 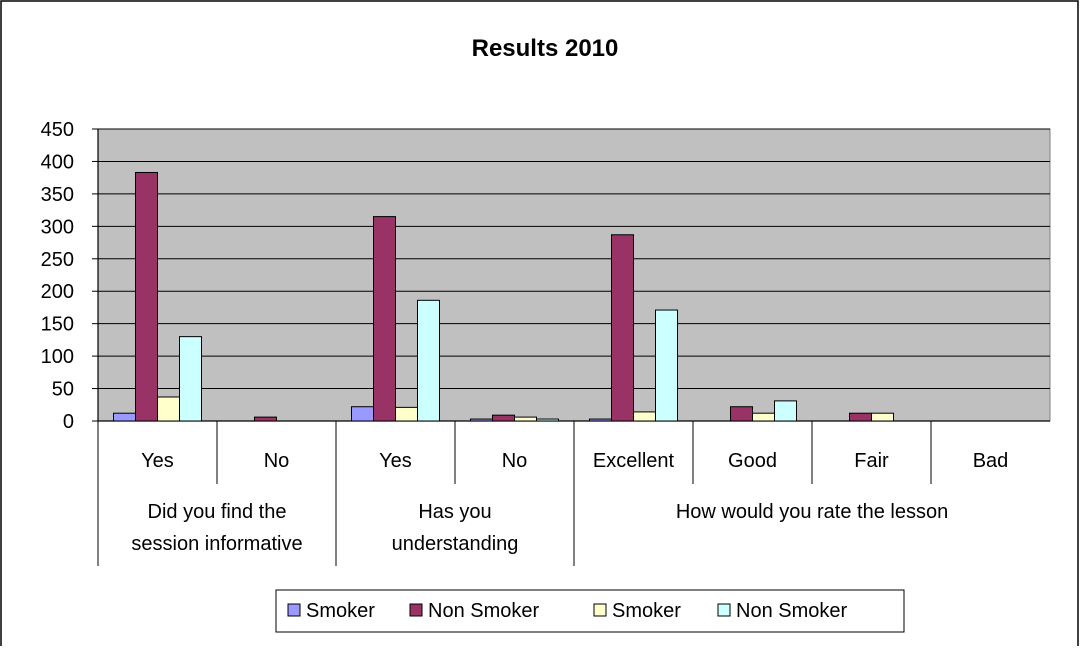 What do you see at coordinates (63, 390) in the screenshot?
I see `y-tick-label: 50` at bounding box center [63, 390].